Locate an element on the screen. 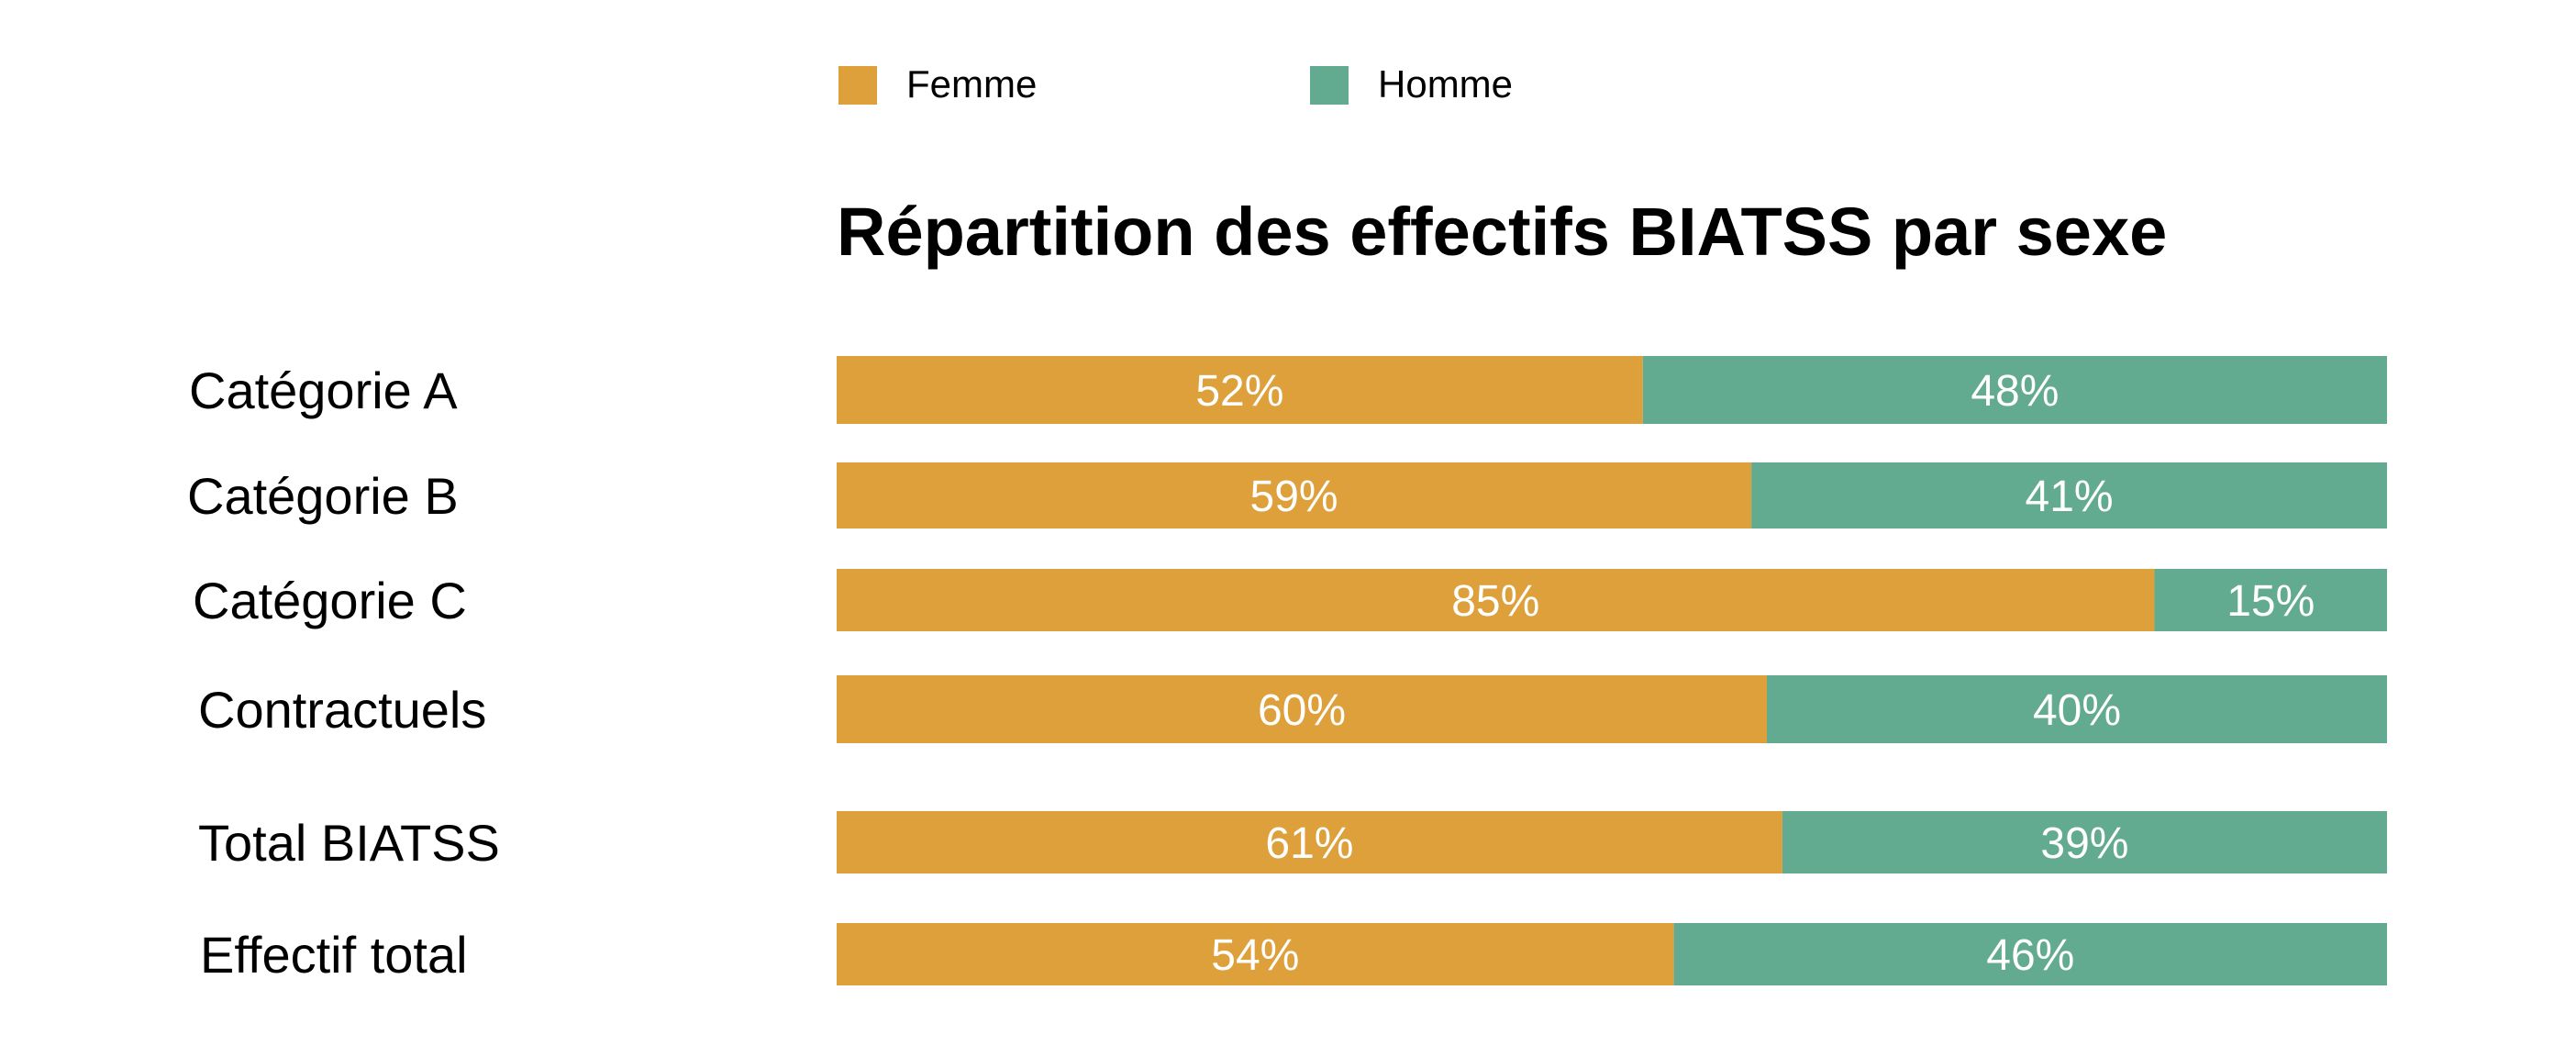  bar-row: 52% 48% is located at coordinates (1612, 390).